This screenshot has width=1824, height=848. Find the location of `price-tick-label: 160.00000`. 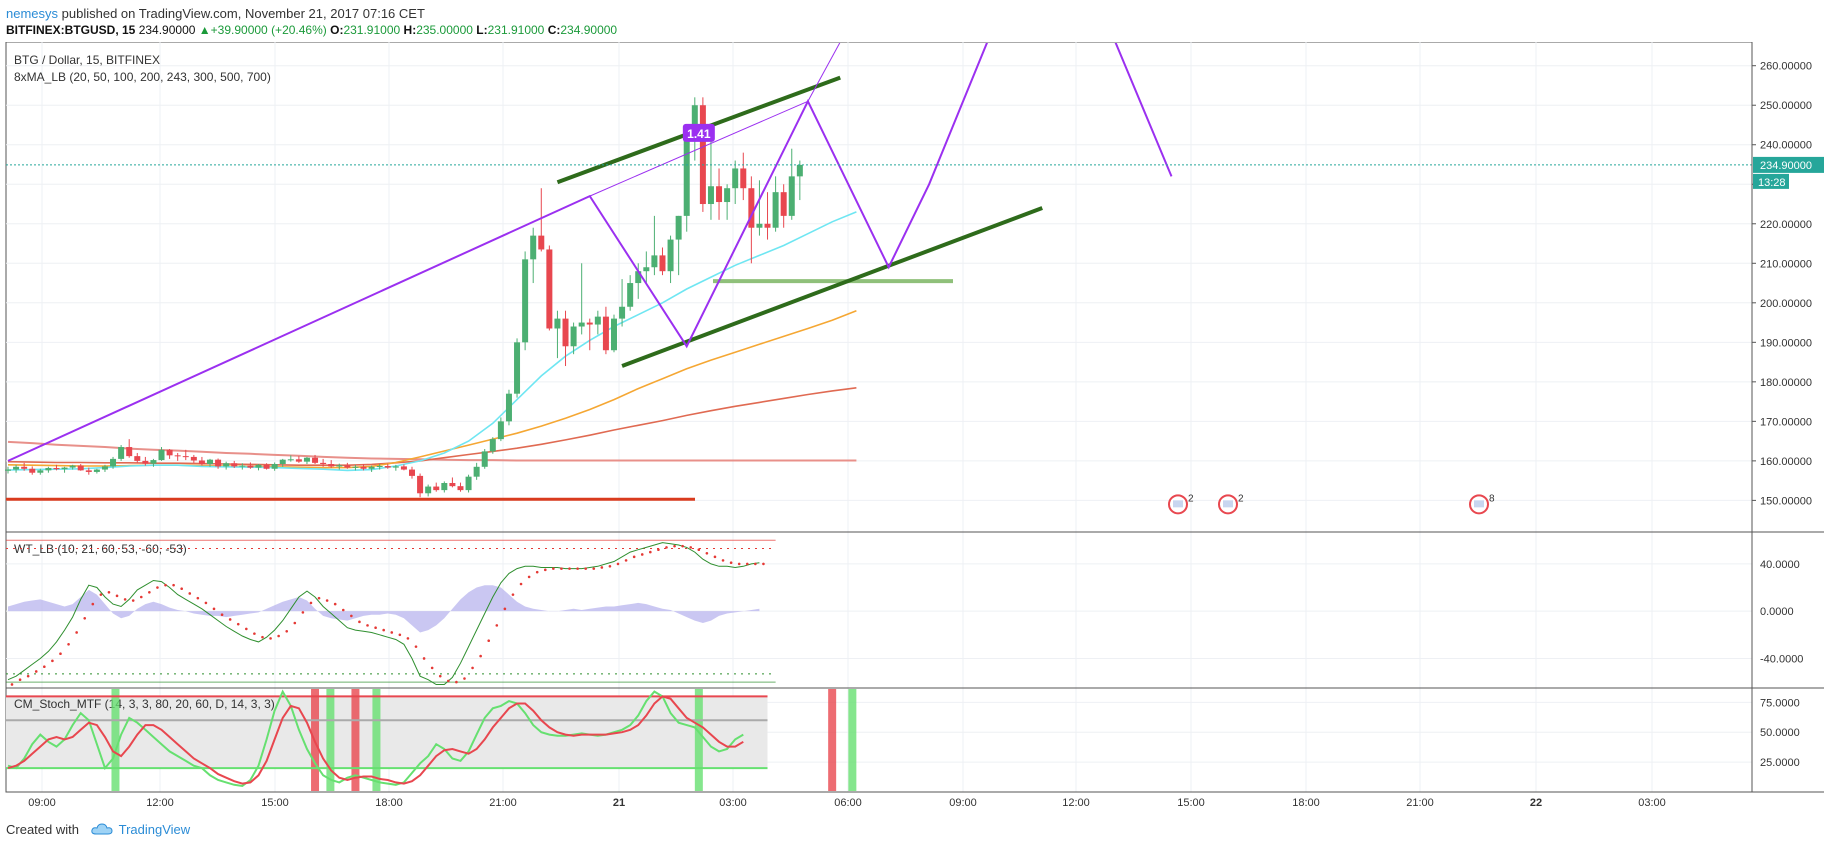

price-tick-label: 160.00000 is located at coordinates (1786, 462).